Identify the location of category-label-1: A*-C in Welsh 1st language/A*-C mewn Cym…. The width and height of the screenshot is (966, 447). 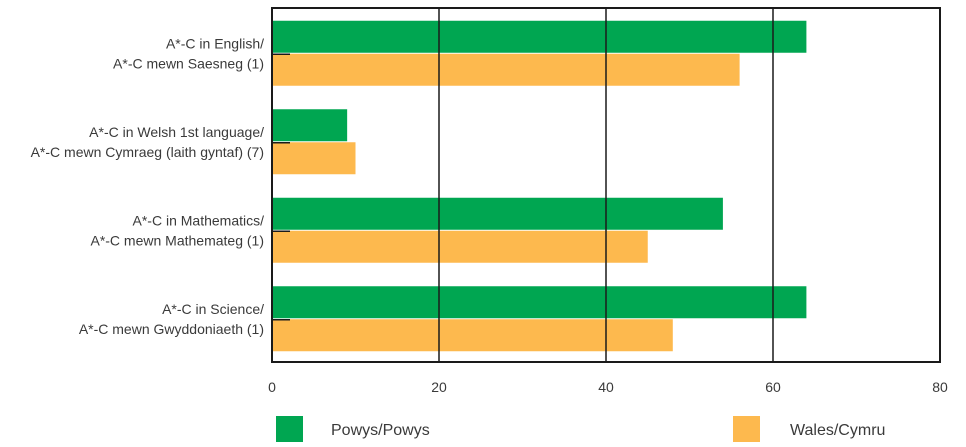
(148, 142).